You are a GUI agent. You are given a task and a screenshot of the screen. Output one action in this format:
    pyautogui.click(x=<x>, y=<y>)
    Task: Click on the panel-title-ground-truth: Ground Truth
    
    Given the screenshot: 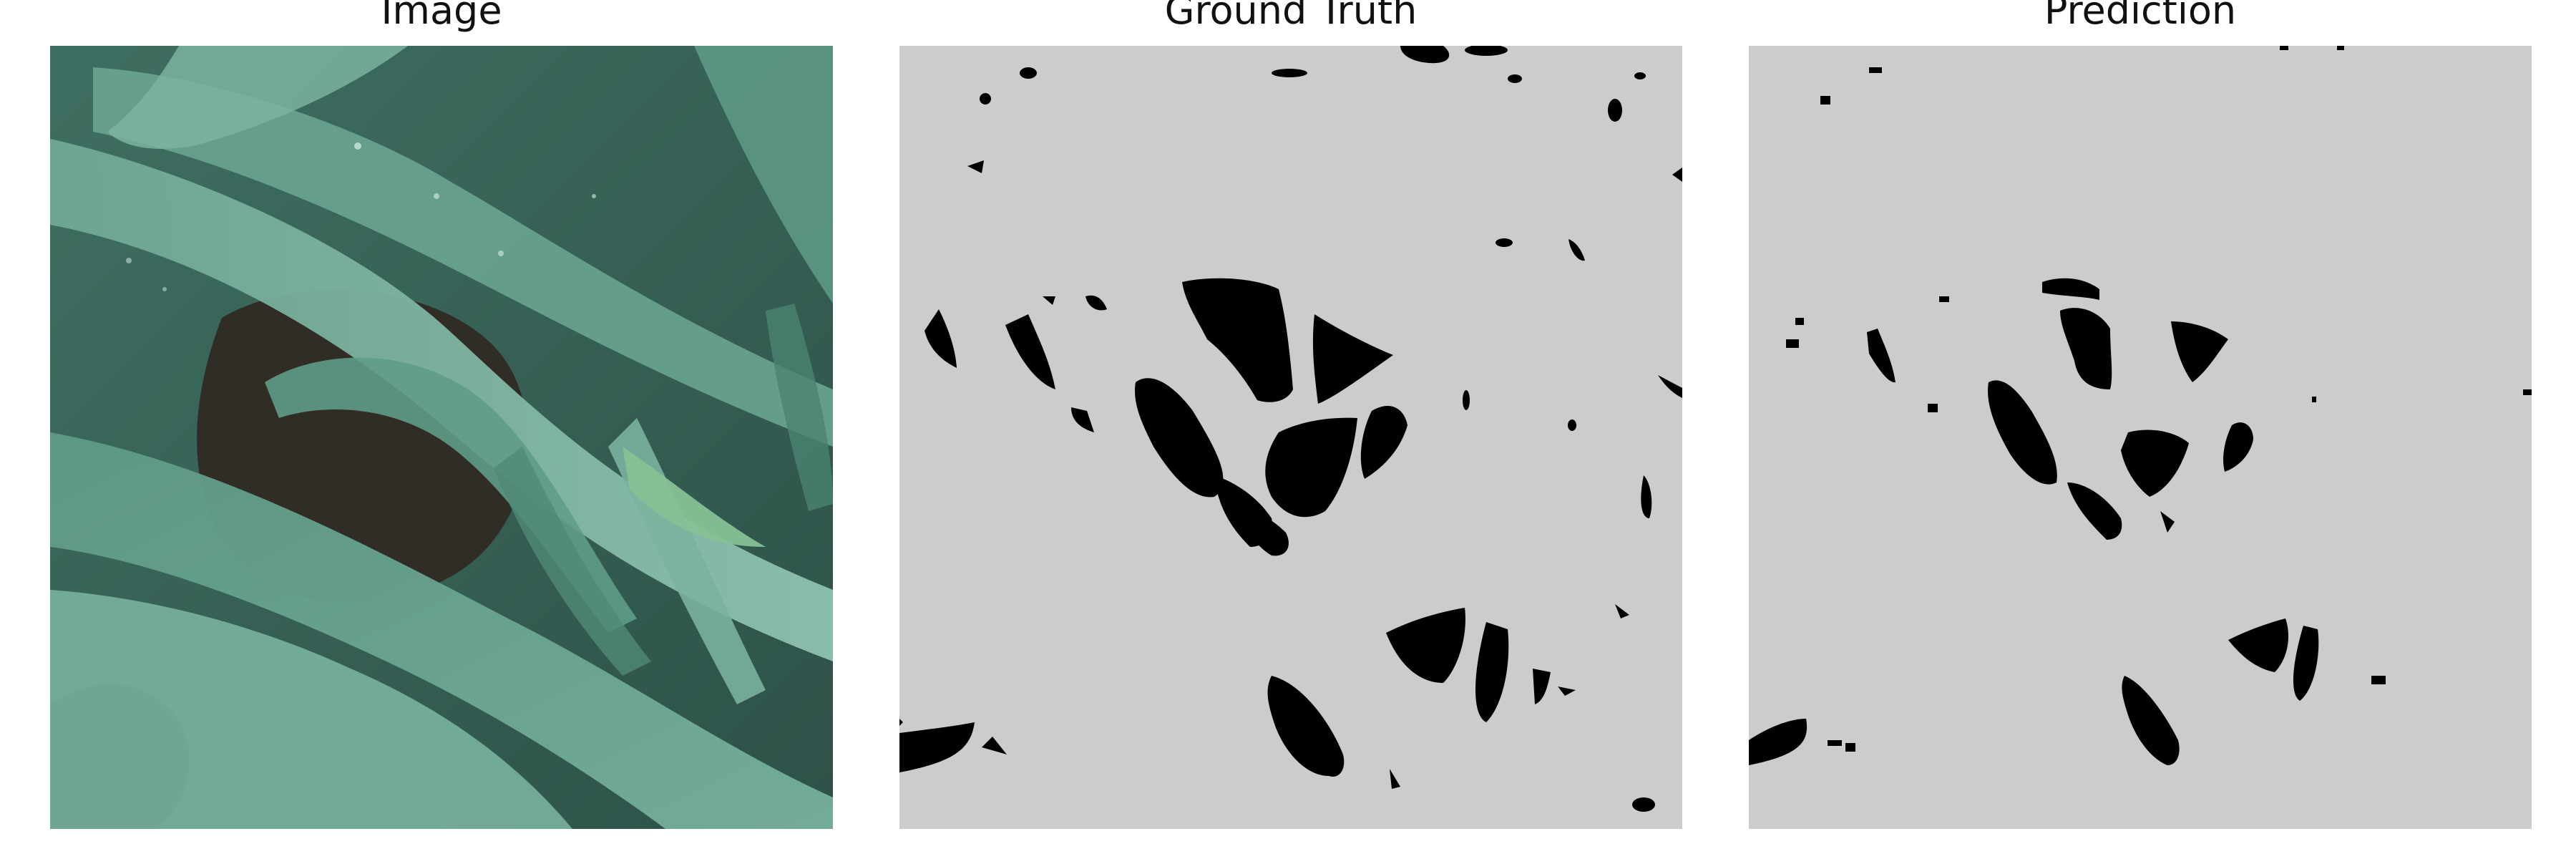 What is the action you would take?
    pyautogui.click(x=1291, y=16)
    